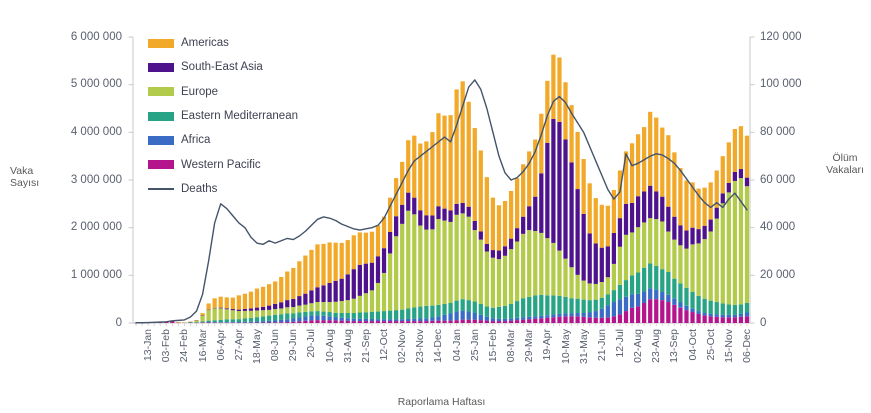 Image resolution: width=871 pixels, height=413 pixels. I want to click on x-axis-tick-label: 06-Apr, so click(220, 345).